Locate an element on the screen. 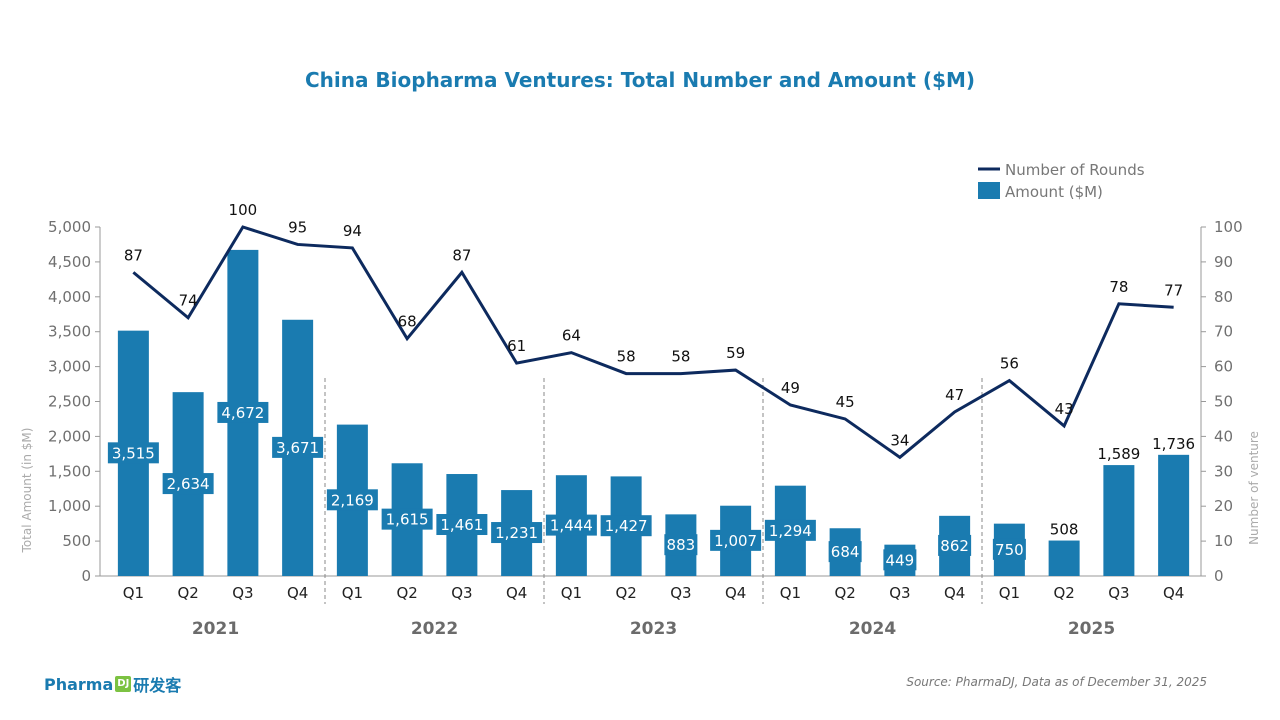  pharmadj-logo: Pharma DJ 研发客 is located at coordinates (112, 684).